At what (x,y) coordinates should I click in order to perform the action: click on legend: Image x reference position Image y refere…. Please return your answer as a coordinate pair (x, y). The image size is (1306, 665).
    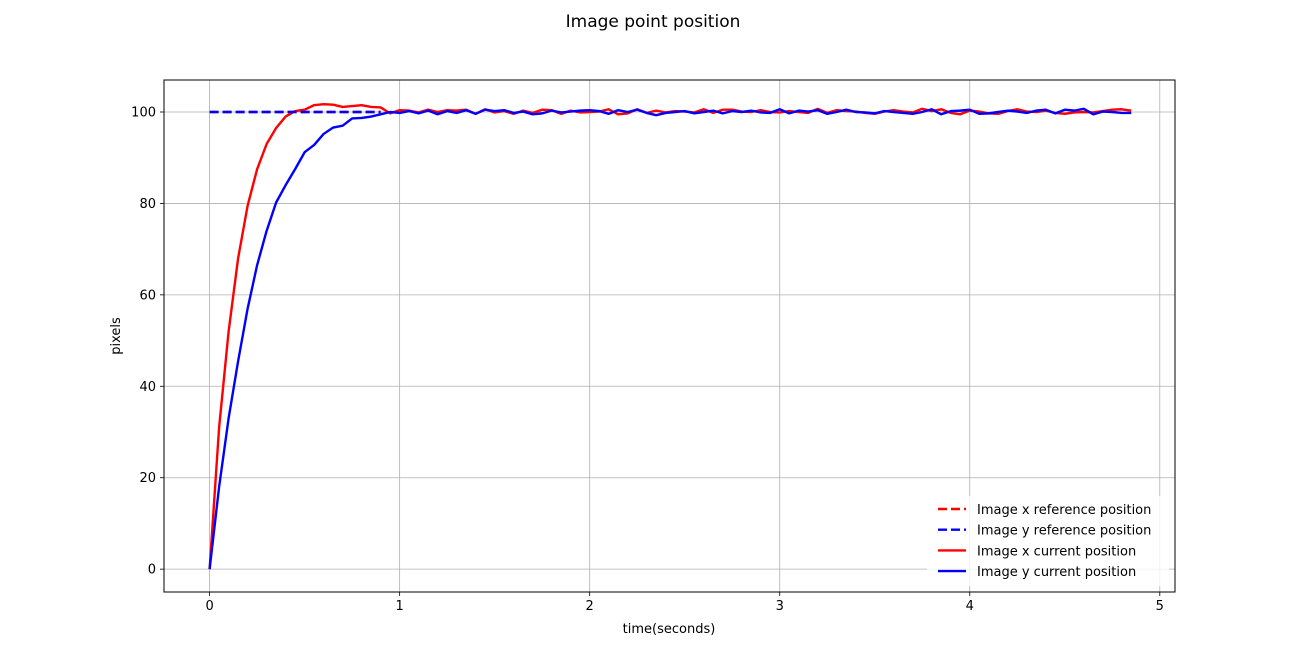
    Looking at the image, I should click on (1048, 541).